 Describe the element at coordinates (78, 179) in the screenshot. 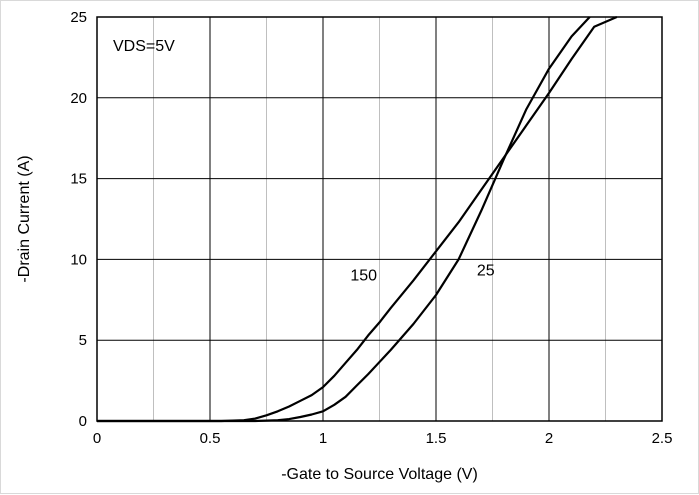

I see `y-tick-label: 15` at that location.